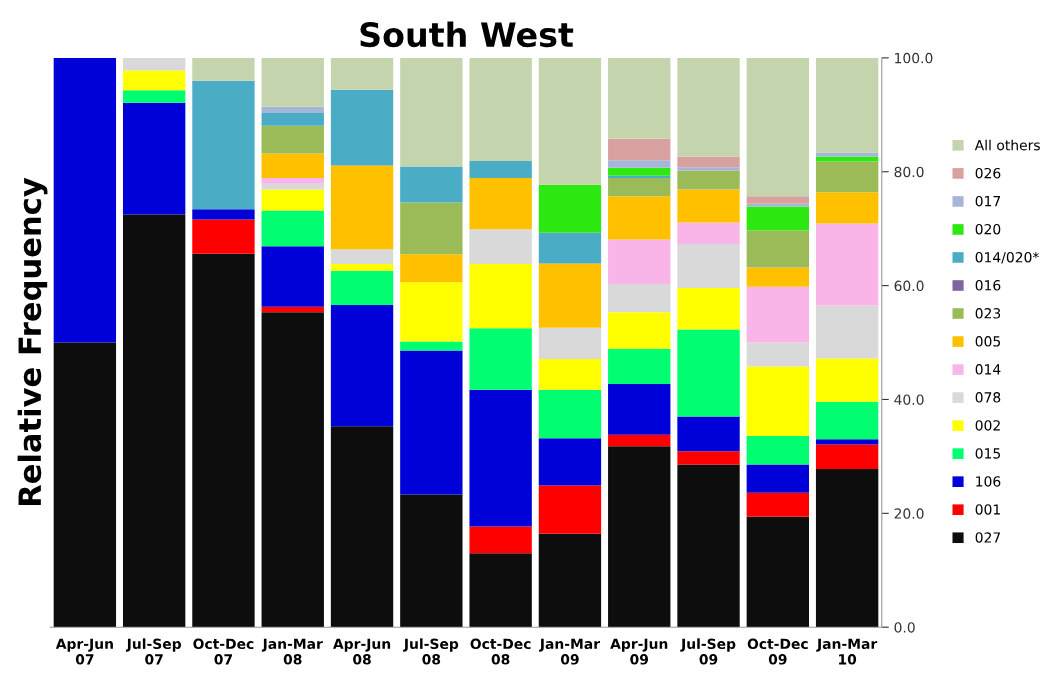  What do you see at coordinates (1007, 145) in the screenshot?
I see `legend-label: All others` at bounding box center [1007, 145].